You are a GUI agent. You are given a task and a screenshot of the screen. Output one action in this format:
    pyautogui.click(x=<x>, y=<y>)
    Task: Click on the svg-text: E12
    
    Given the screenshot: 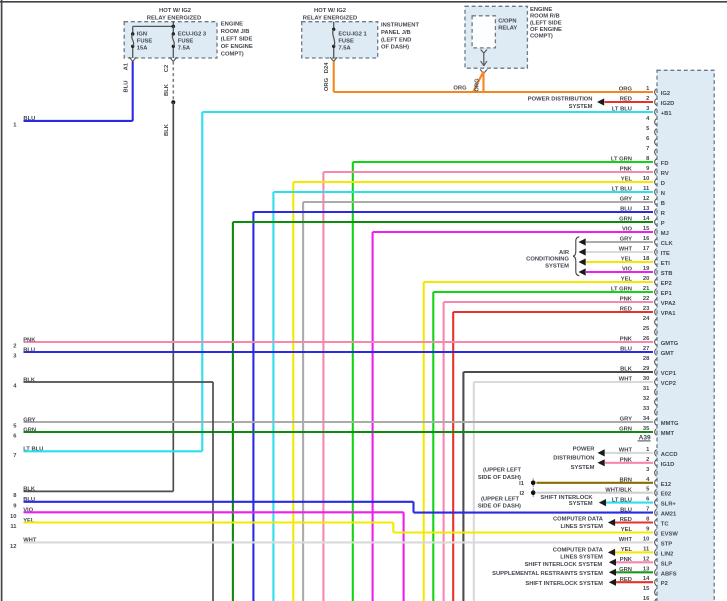 What is the action you would take?
    pyautogui.click(x=666, y=485)
    